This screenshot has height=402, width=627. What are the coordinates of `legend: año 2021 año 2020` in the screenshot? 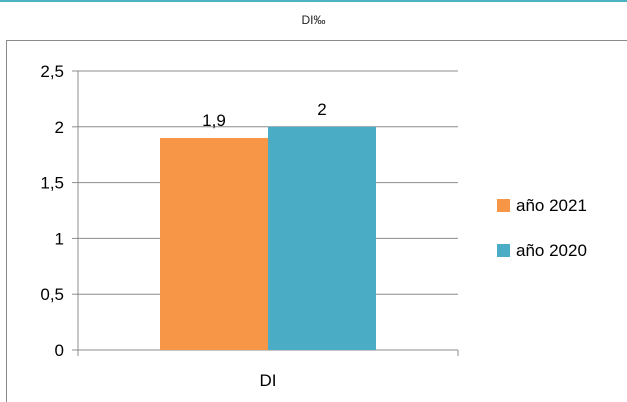 It's located at (542, 228).